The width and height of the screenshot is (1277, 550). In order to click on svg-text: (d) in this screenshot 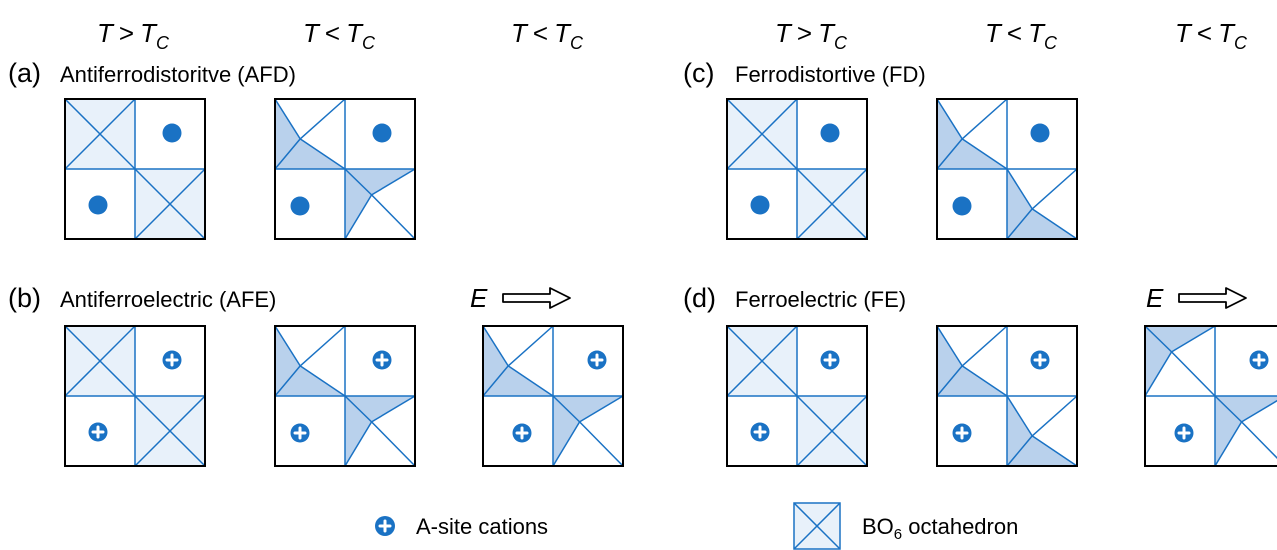, I will do `click(699, 298)`.